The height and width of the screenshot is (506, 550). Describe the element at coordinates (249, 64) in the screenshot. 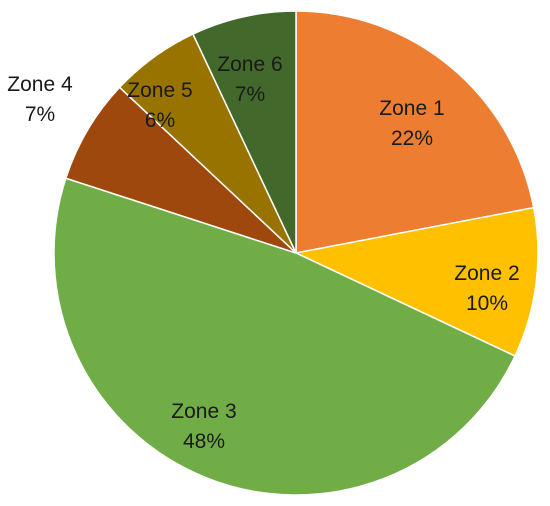

I see `pie-label-name: Zone 6` at that location.